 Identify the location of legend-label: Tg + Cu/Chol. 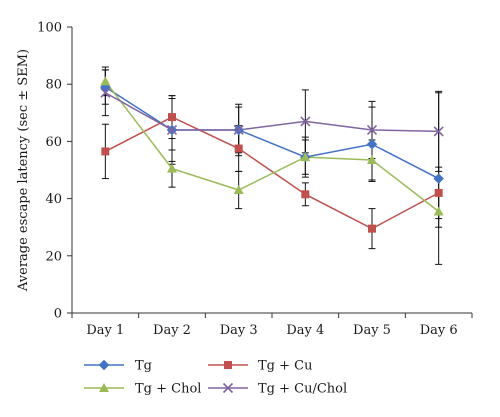
(302, 389).